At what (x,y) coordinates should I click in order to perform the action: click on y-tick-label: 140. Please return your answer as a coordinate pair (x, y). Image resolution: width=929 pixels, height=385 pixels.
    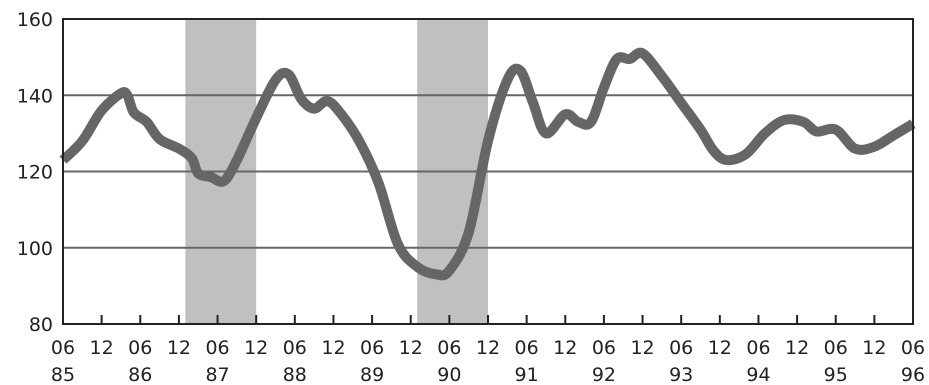
    Looking at the image, I should click on (35, 96).